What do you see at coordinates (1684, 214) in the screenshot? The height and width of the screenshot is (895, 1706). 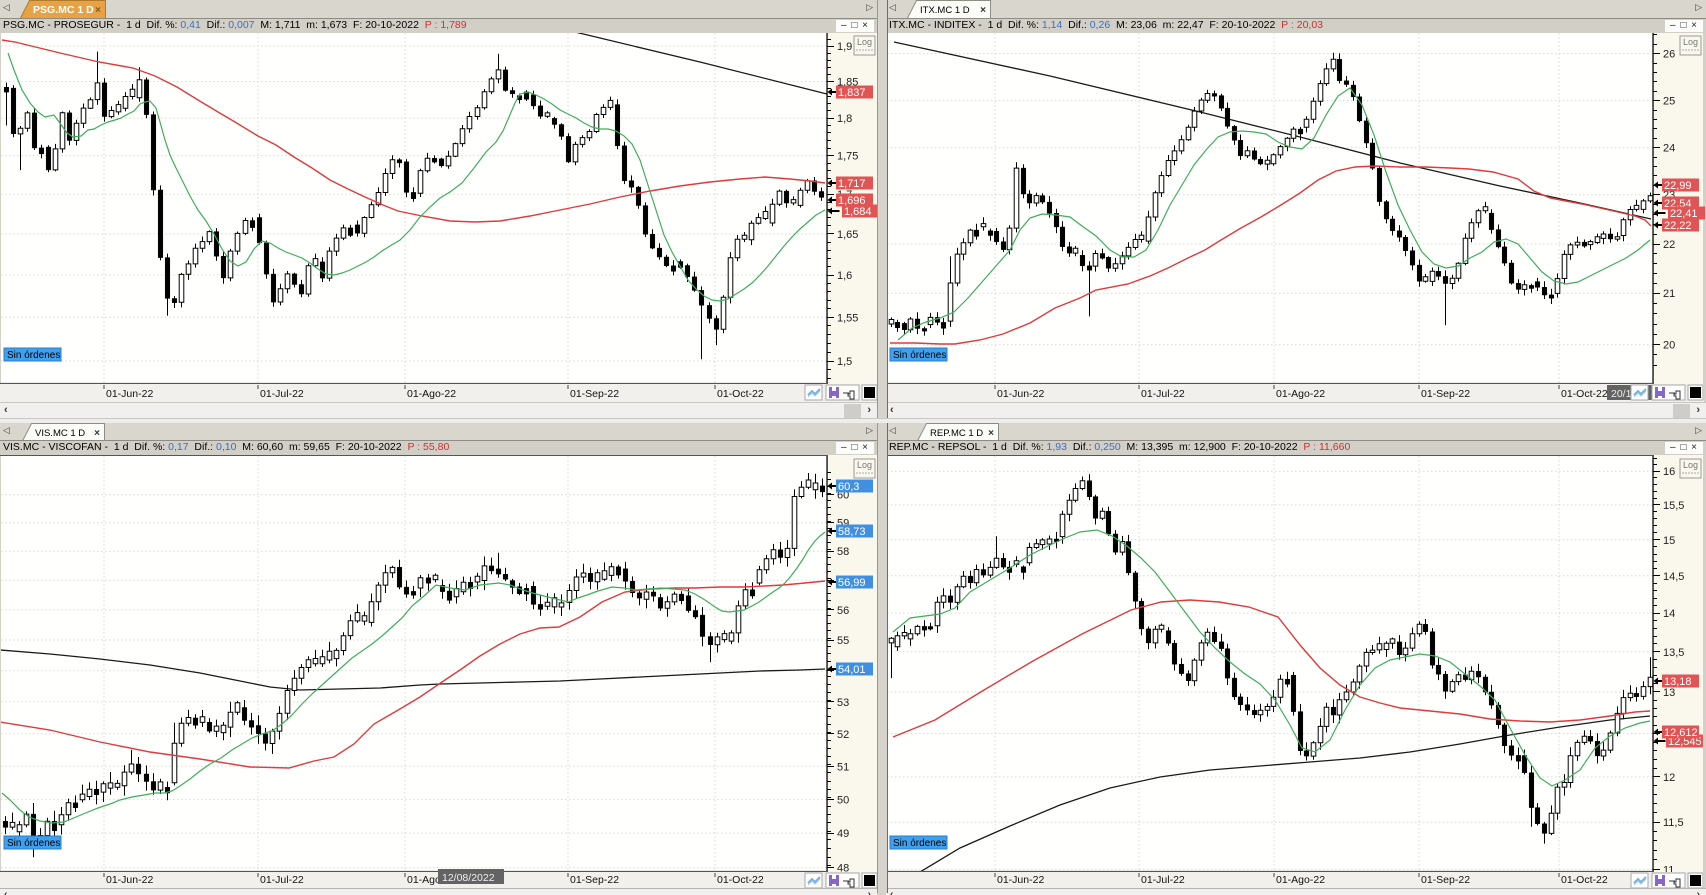 I see `svg-text: 22,41` at bounding box center [1684, 214].